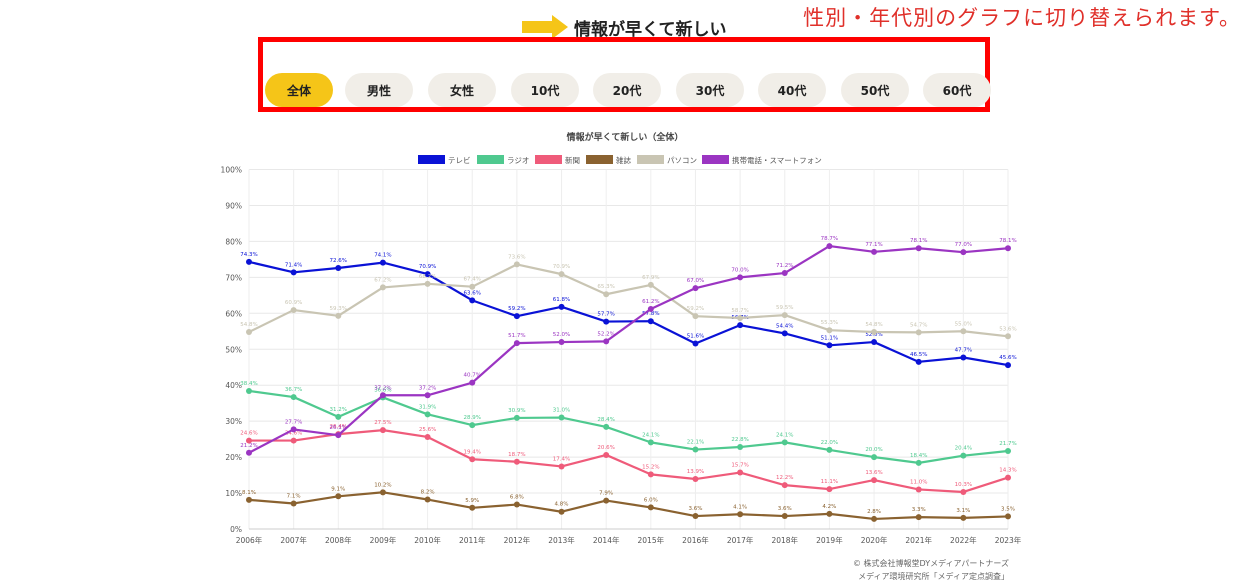 This screenshot has height=582, width=1245. What do you see at coordinates (233, 421) in the screenshot?
I see `y-tick-label: 30%` at bounding box center [233, 421].